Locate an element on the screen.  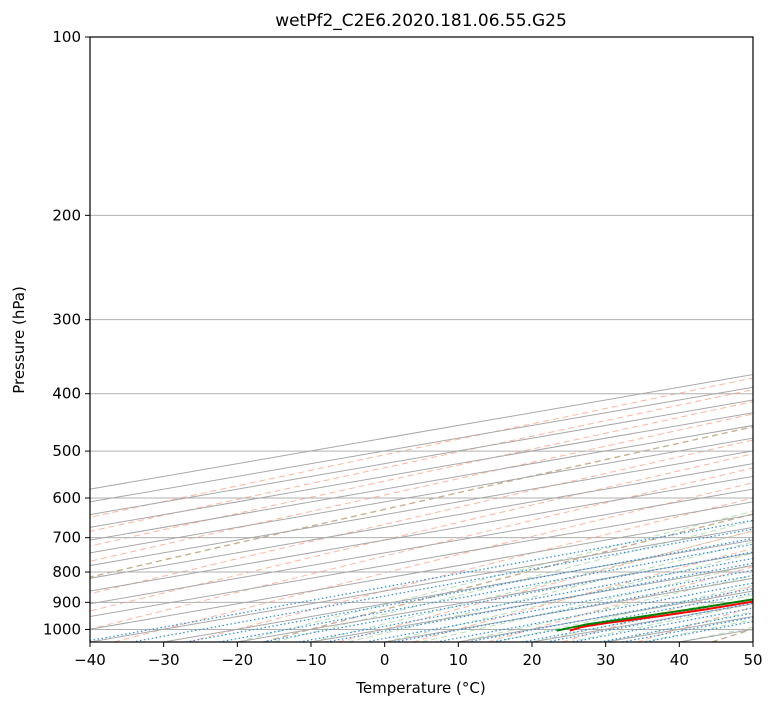
x-tick-label: 50 is located at coordinates (752, 660).